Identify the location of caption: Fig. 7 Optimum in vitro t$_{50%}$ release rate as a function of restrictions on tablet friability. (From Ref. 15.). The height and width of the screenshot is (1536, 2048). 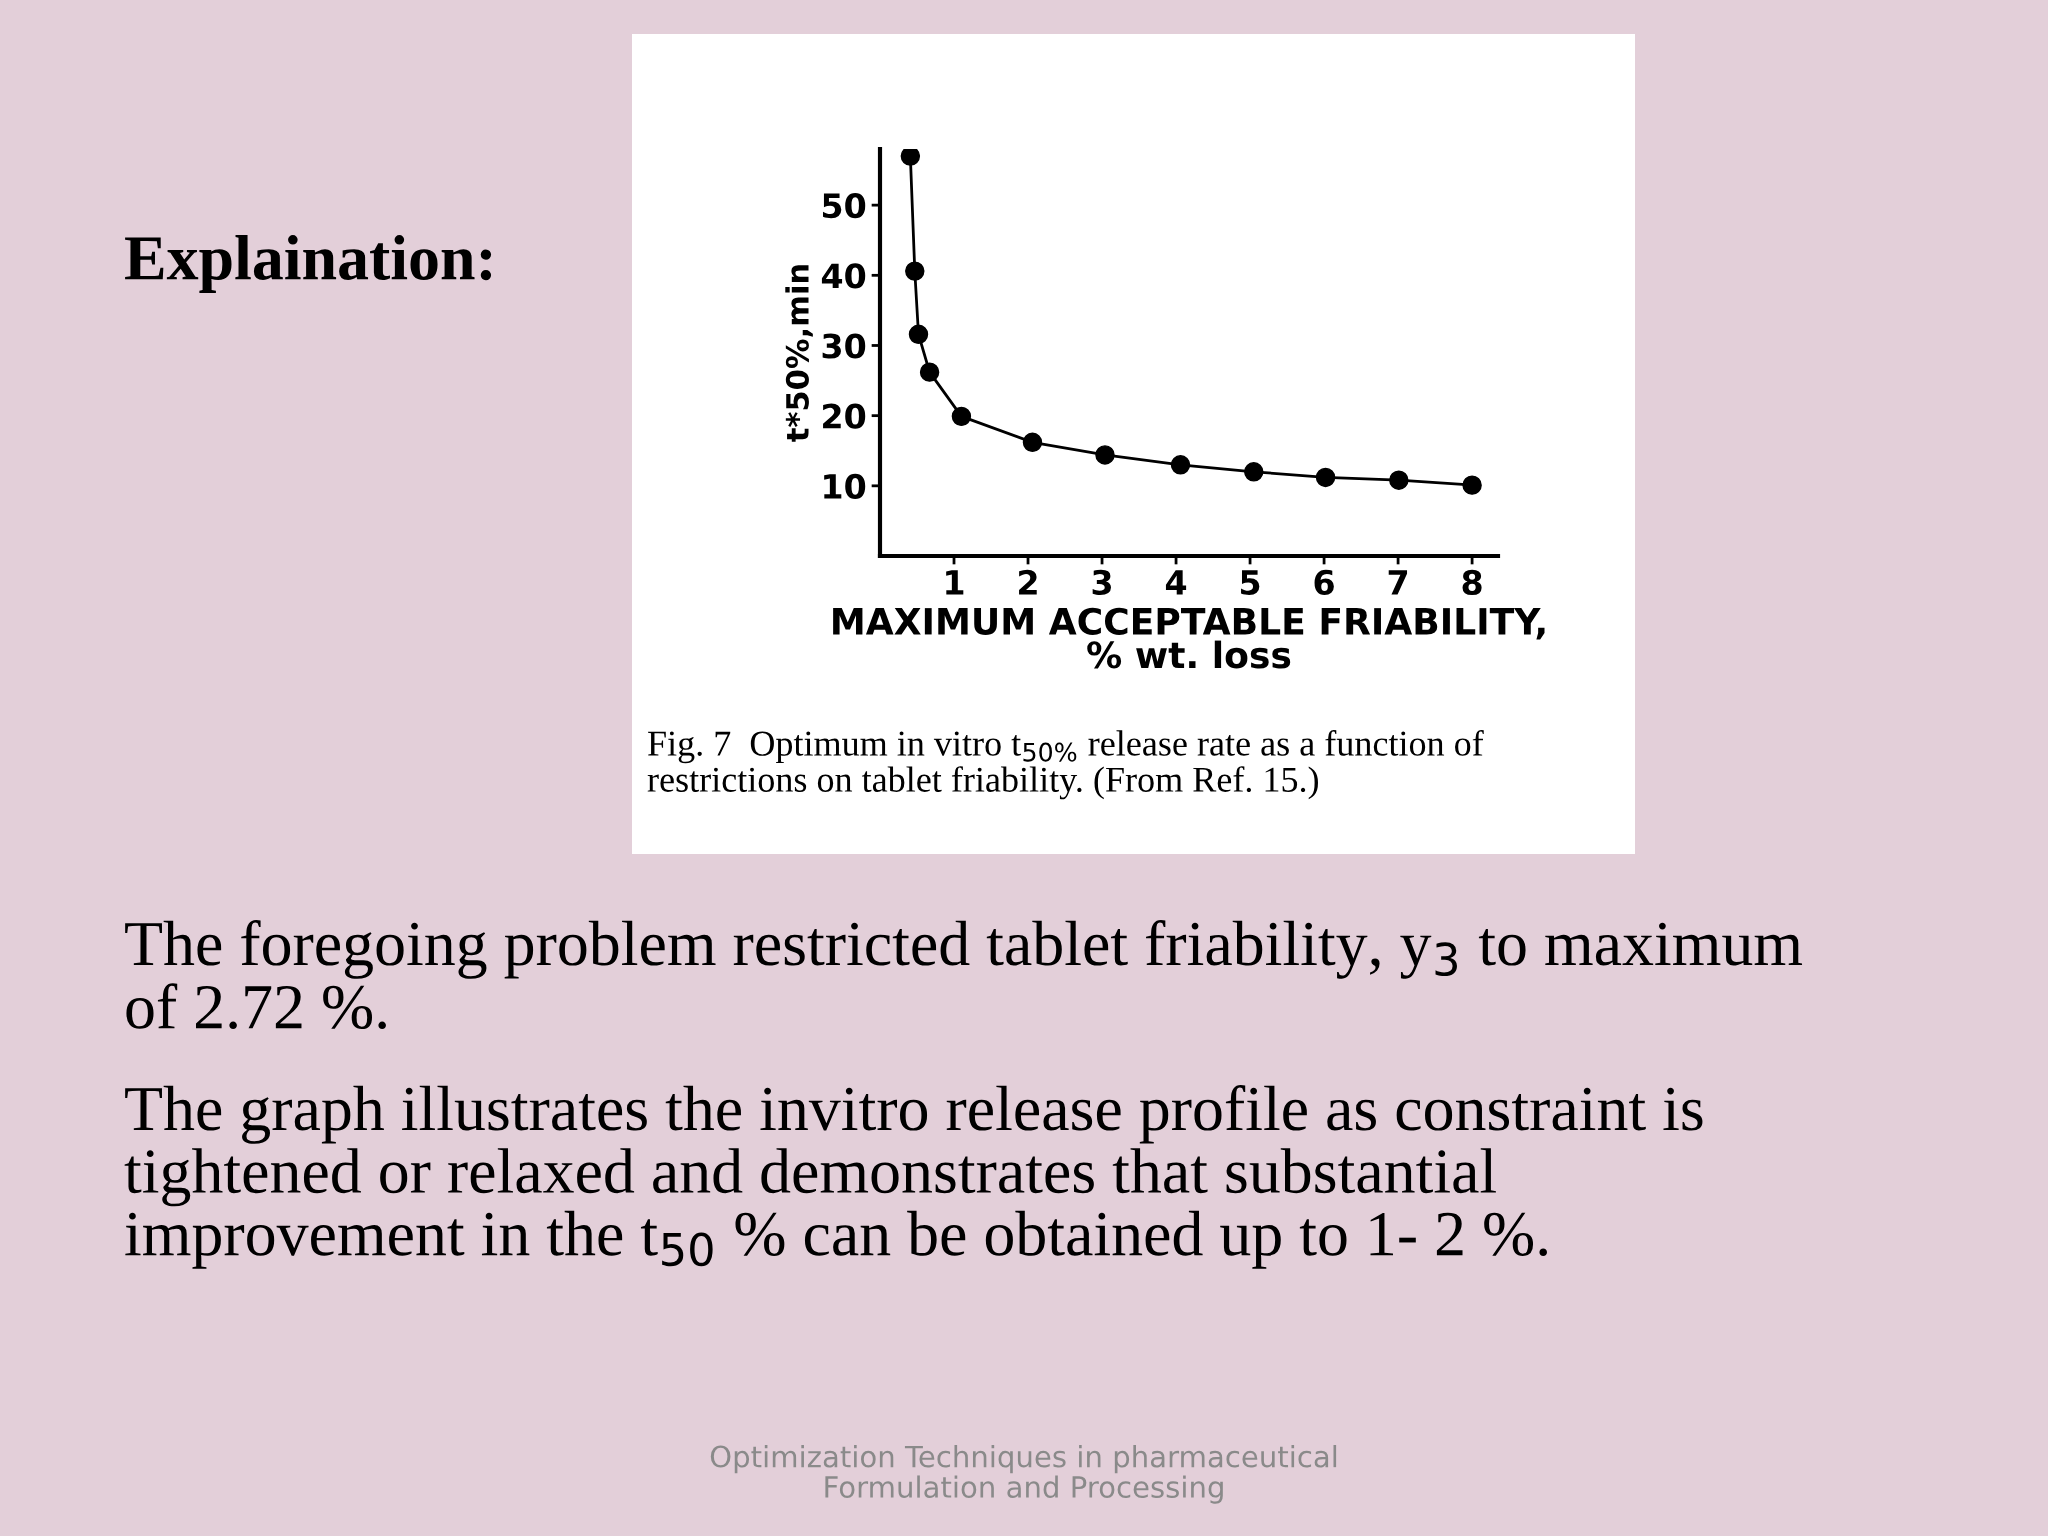
(1065, 765).